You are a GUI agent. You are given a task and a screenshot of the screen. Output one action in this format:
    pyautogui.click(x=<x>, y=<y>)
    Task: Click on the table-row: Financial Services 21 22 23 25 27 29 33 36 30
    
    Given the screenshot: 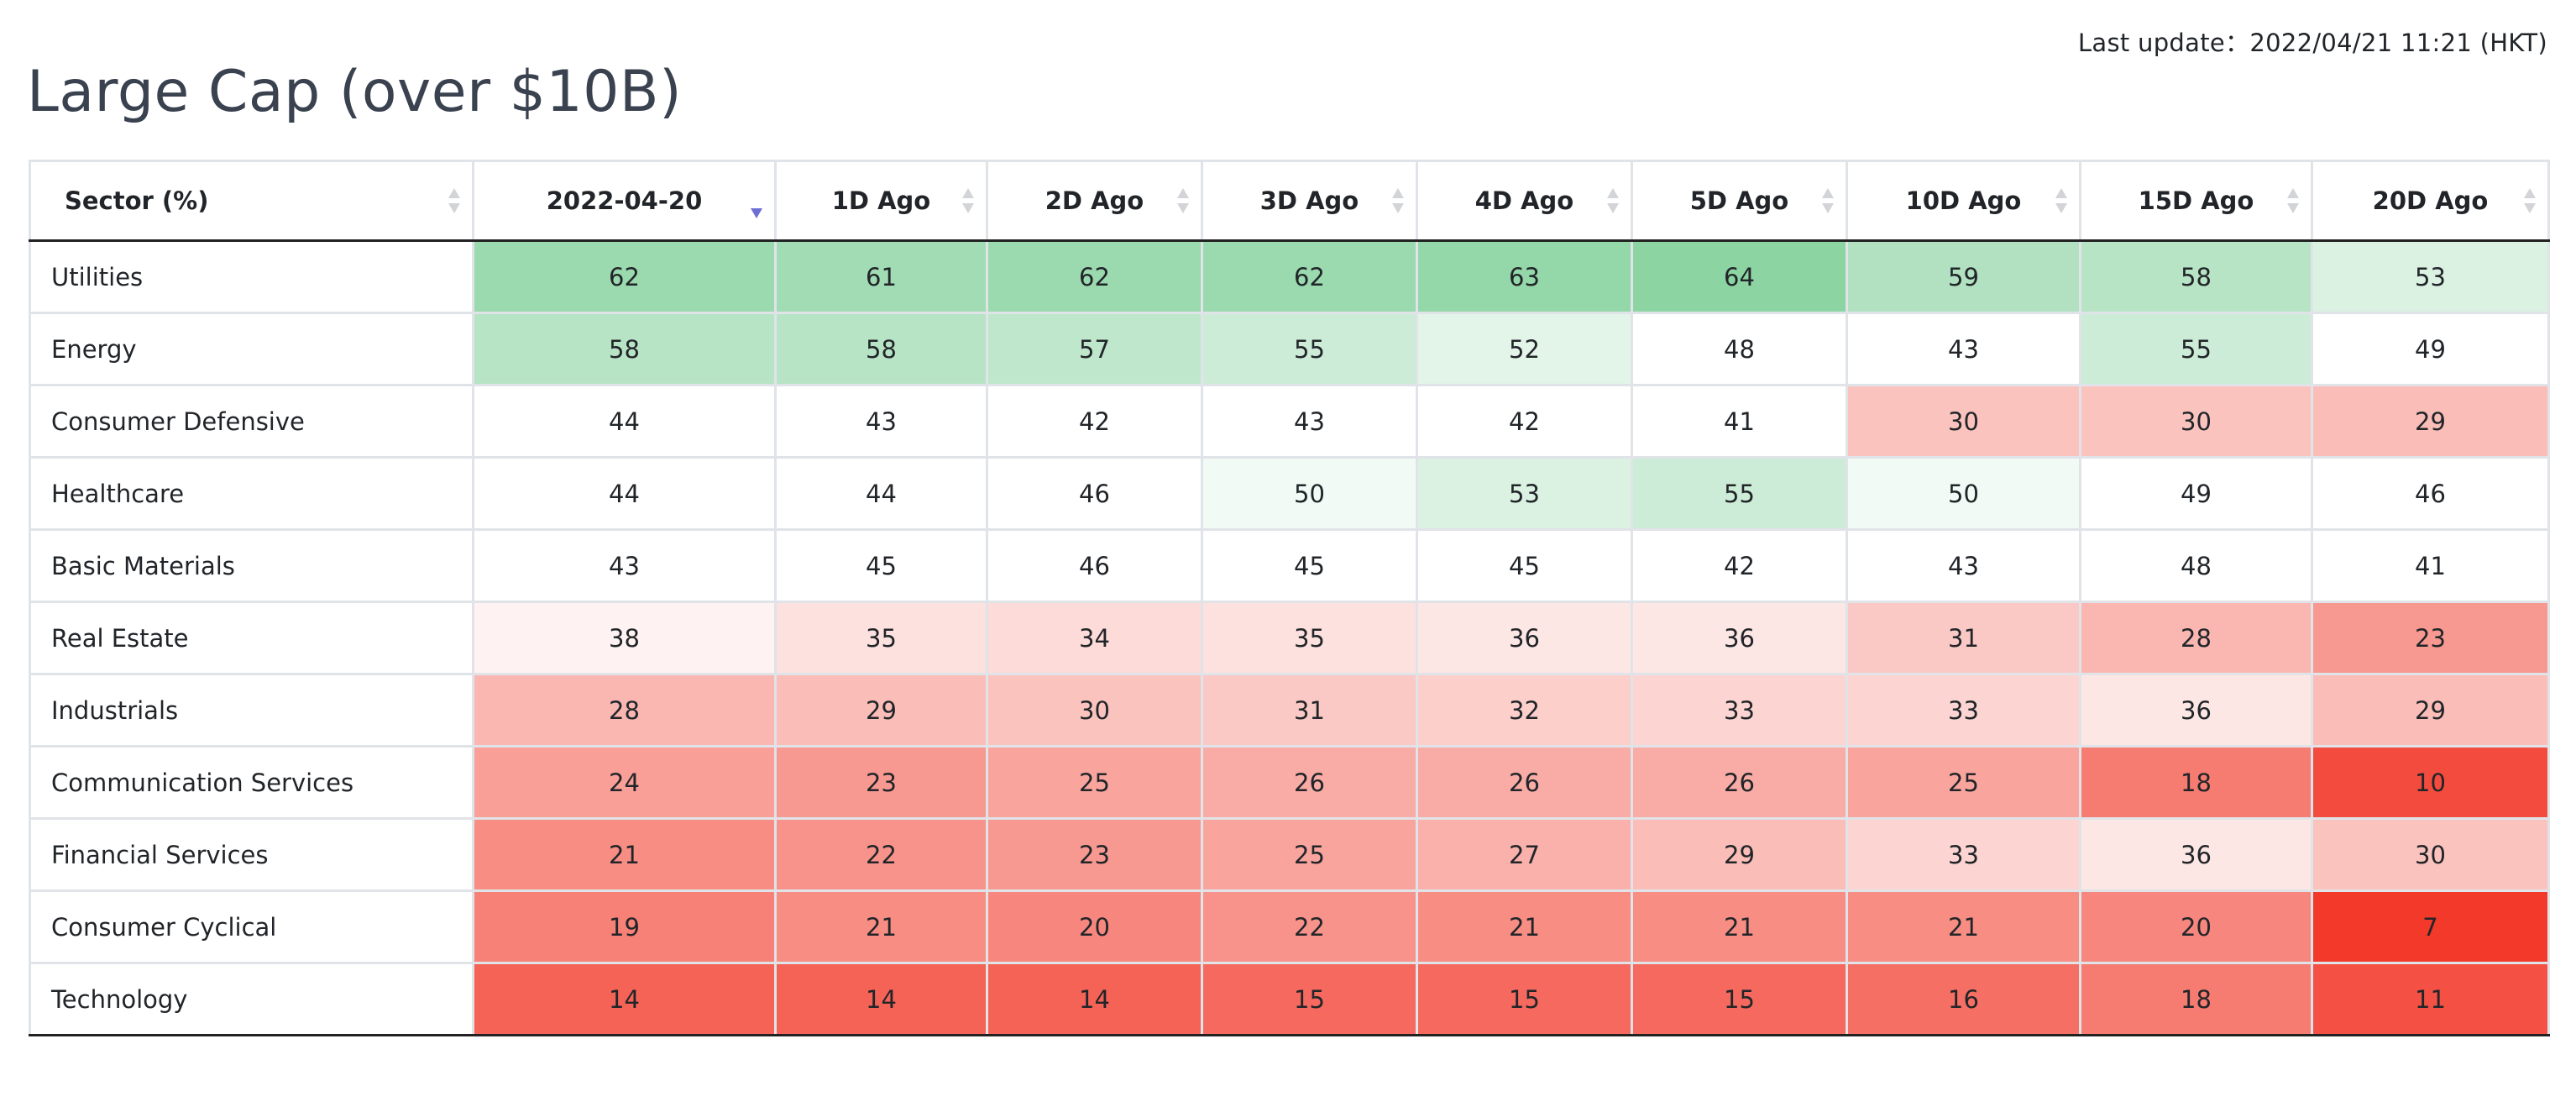 What is the action you would take?
    pyautogui.click(x=1289, y=854)
    